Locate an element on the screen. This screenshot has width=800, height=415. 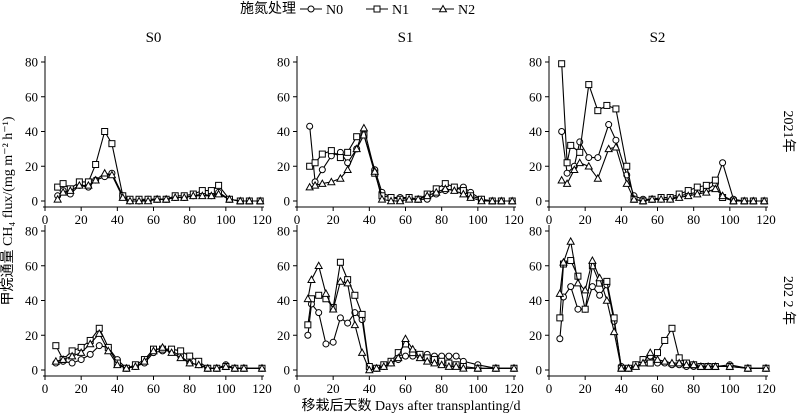
panel-s2-r1: 0 20 40 60 80 0 20 40 60 80 100 120 is located at coordinates (652, 141).